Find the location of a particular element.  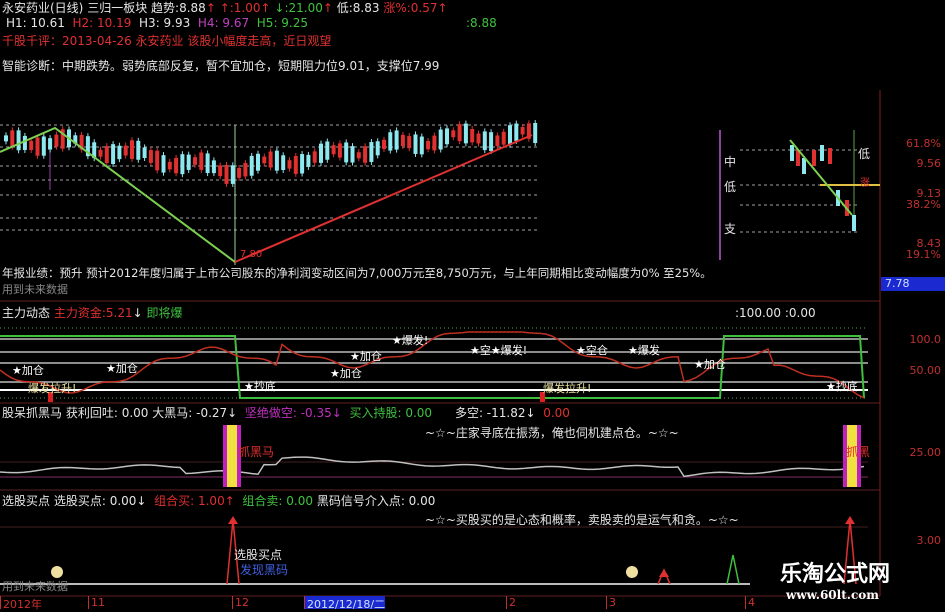

horse-tag2: 抓黑 is located at coordinates (858, 452).